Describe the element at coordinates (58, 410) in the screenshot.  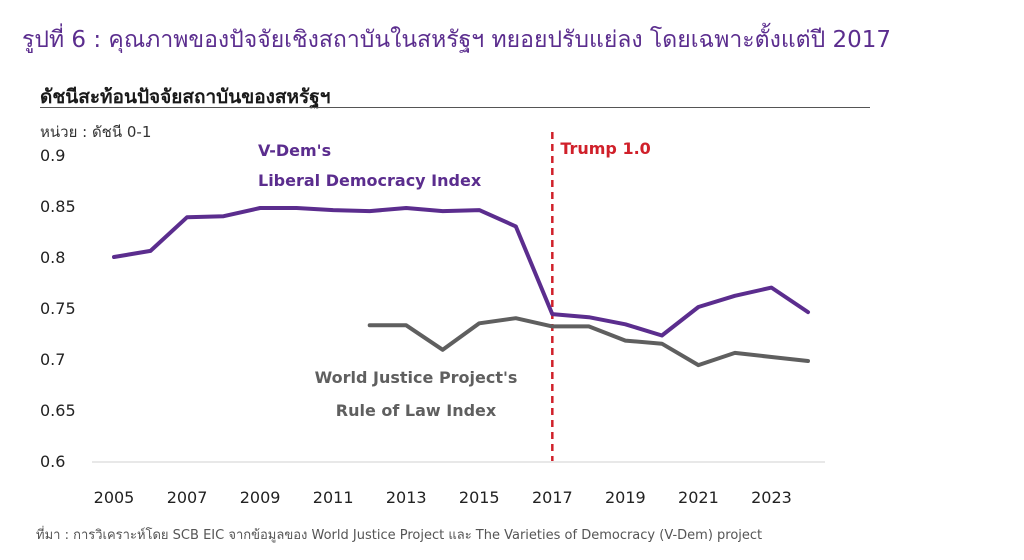
I see `y-tick-label: 0.65` at that location.